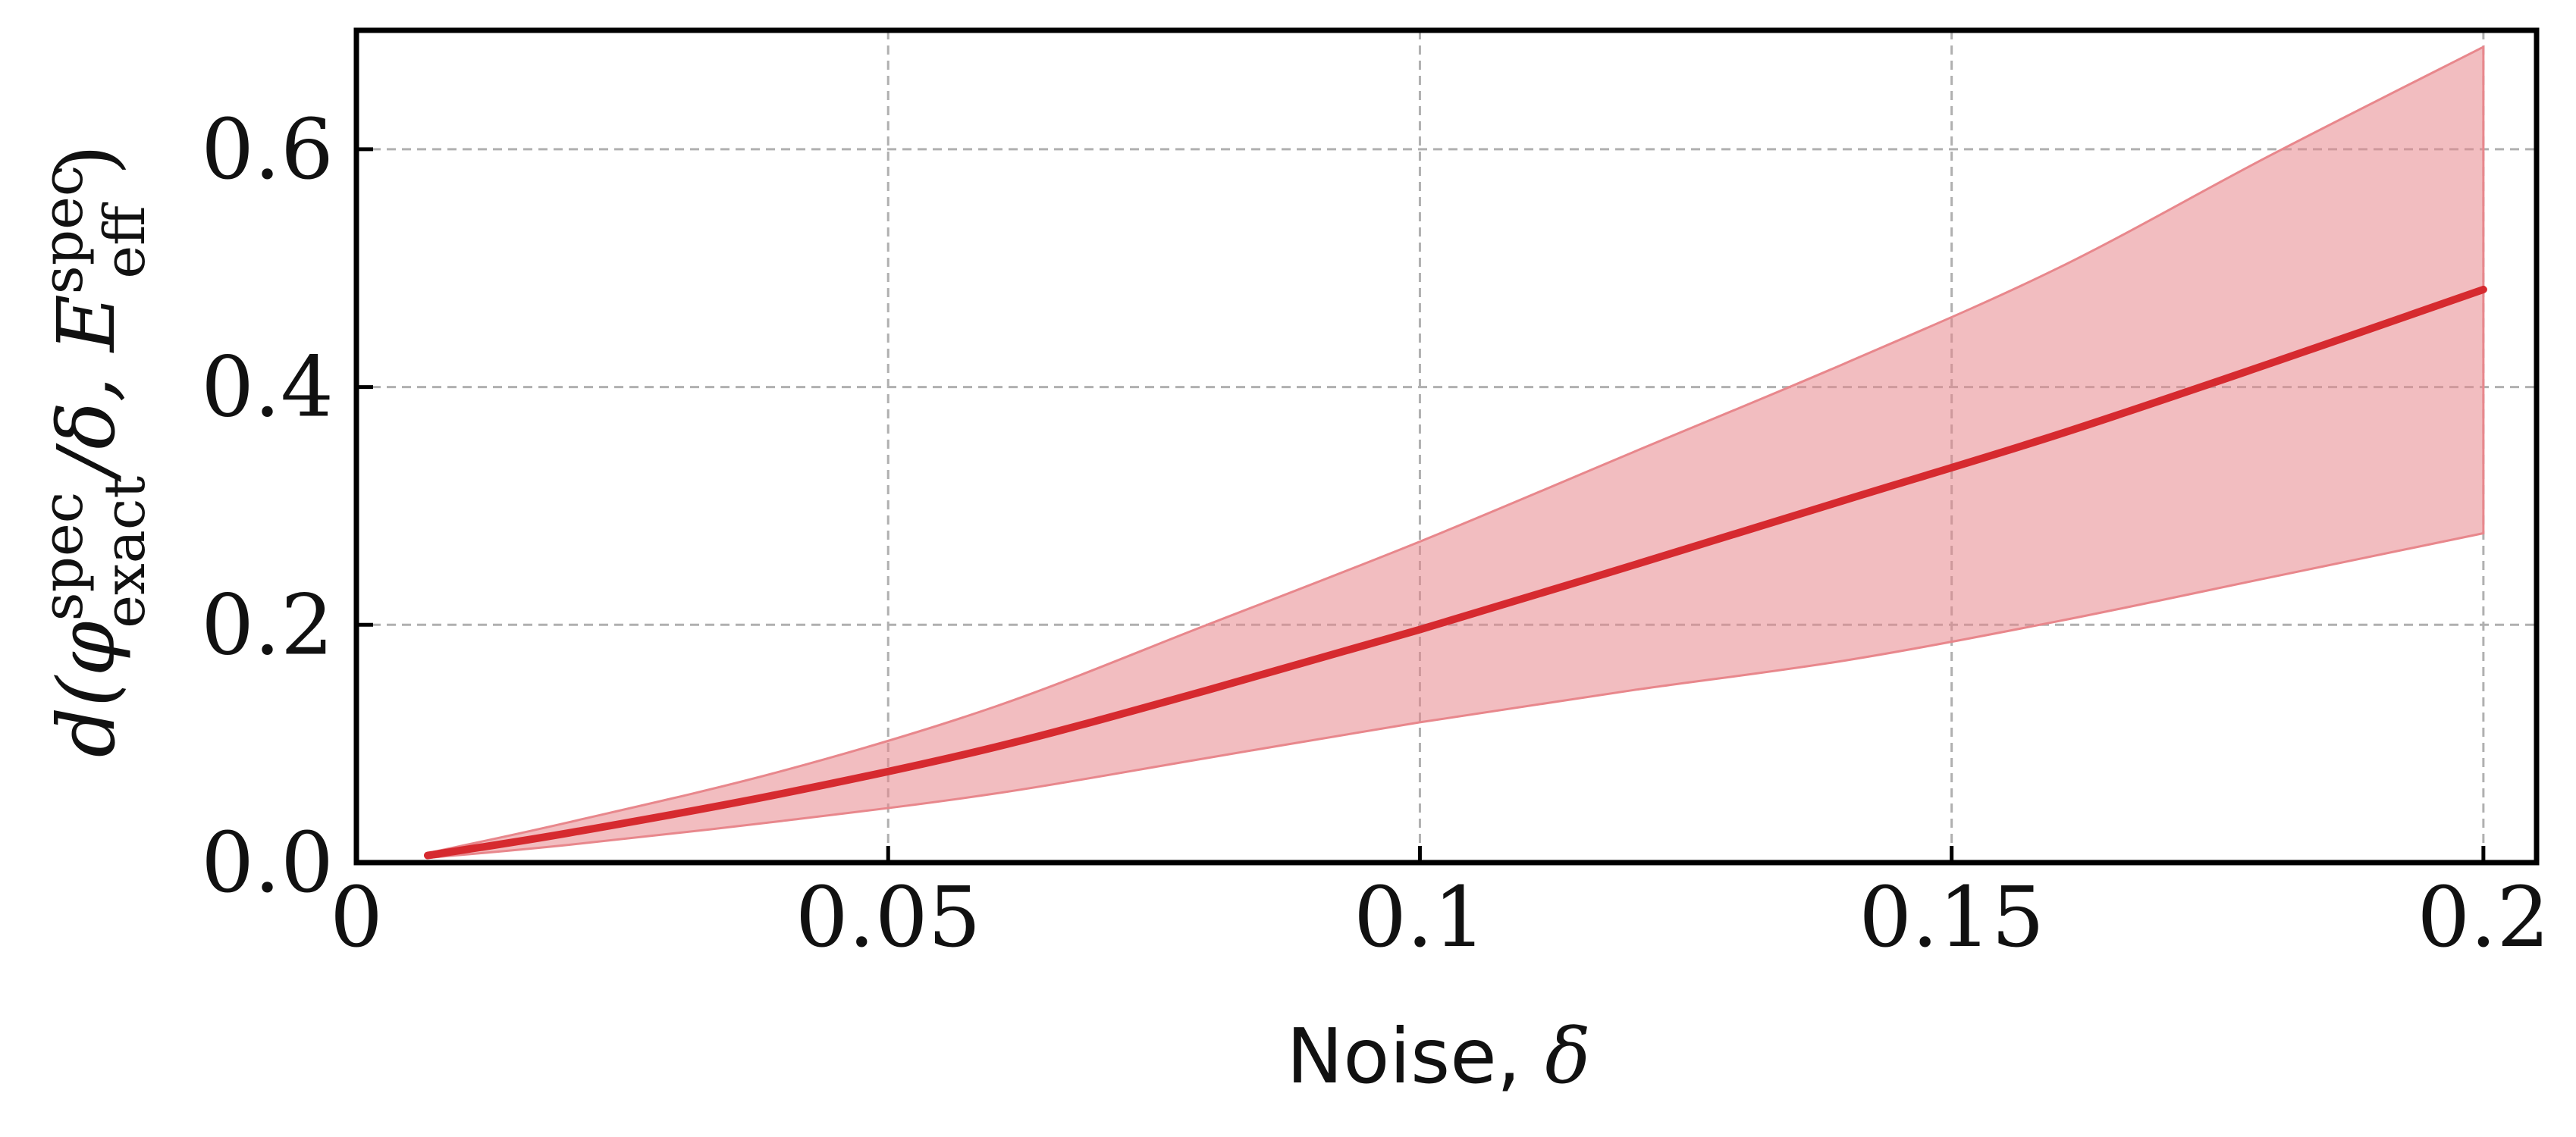  Describe the element at coordinates (1951, 917) in the screenshot. I see `x-tick-label: 0.15` at that location.